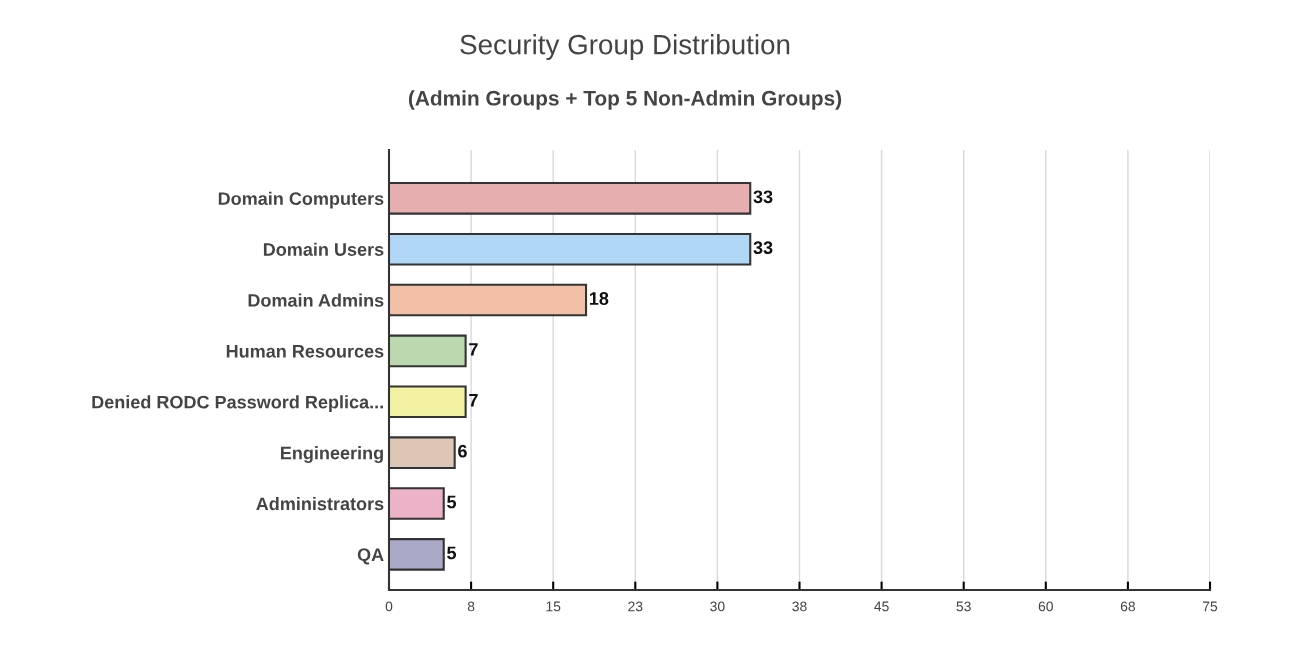  Describe the element at coordinates (1128, 606) in the screenshot. I see `x-tick-label: 68` at that location.